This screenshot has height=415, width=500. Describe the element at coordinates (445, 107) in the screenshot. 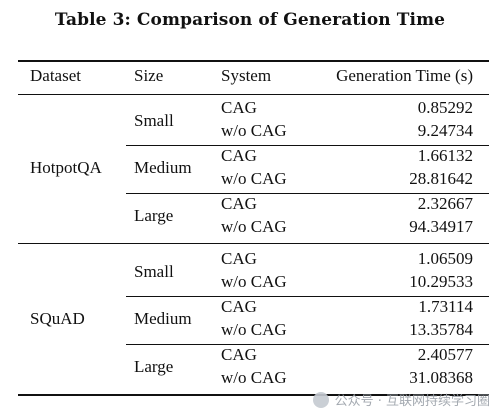

I see `time-cell: 0.85292` at that location.